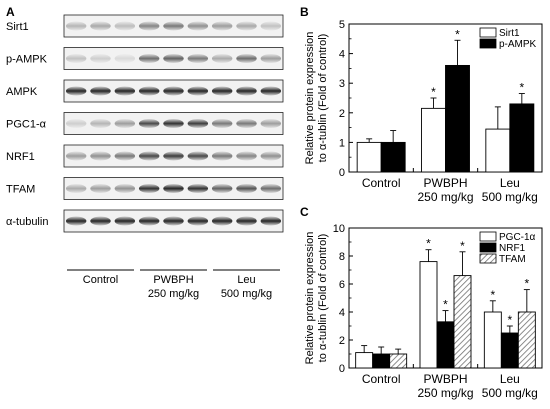 The height and width of the screenshot is (409, 550). I want to click on panel-label-a: A, so click(10, 12).